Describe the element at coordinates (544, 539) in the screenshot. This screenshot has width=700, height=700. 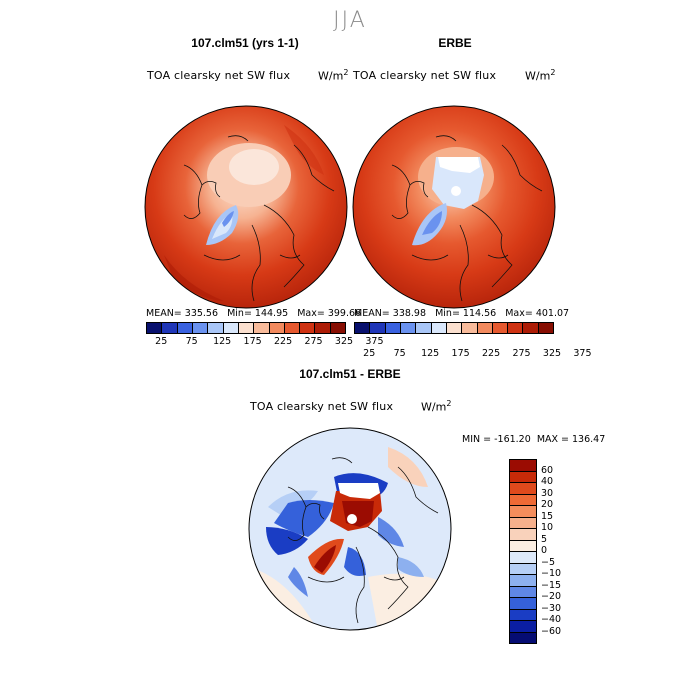
I see `diff-colorbar-label: 5` at that location.